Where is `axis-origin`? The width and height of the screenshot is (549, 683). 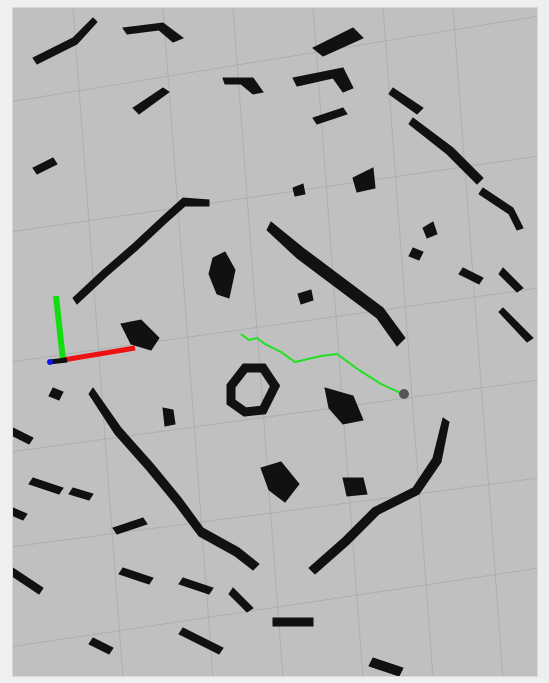 axis-origin is located at coordinates (50, 362).